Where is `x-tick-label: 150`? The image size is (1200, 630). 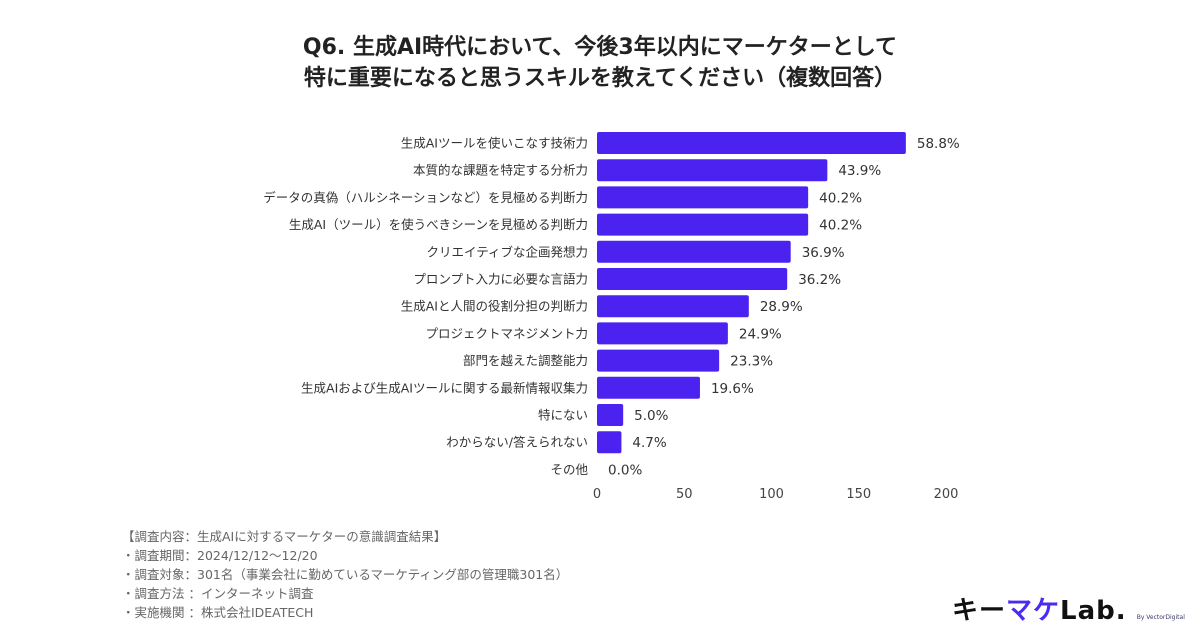 x-tick-label: 150 is located at coordinates (858, 494).